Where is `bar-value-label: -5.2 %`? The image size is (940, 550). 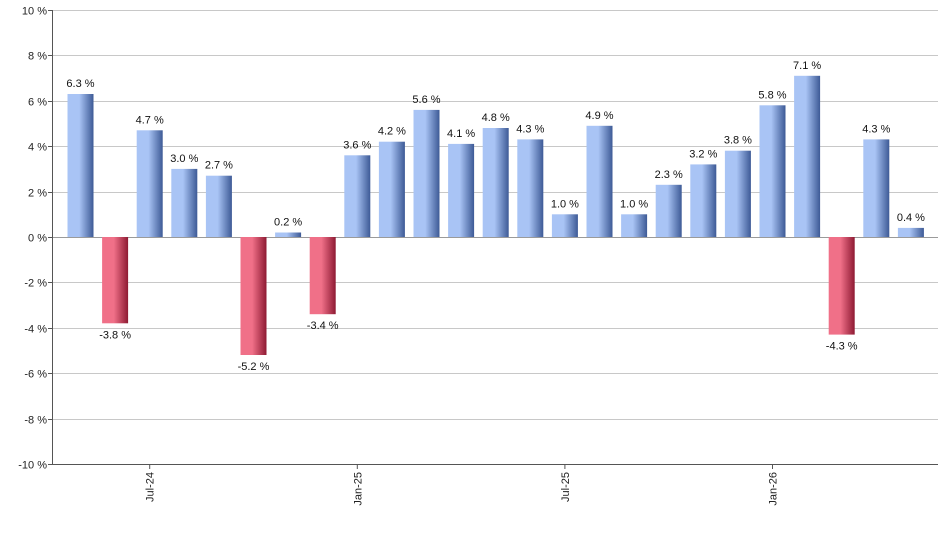 bar-value-label: -5.2 % is located at coordinates (254, 367).